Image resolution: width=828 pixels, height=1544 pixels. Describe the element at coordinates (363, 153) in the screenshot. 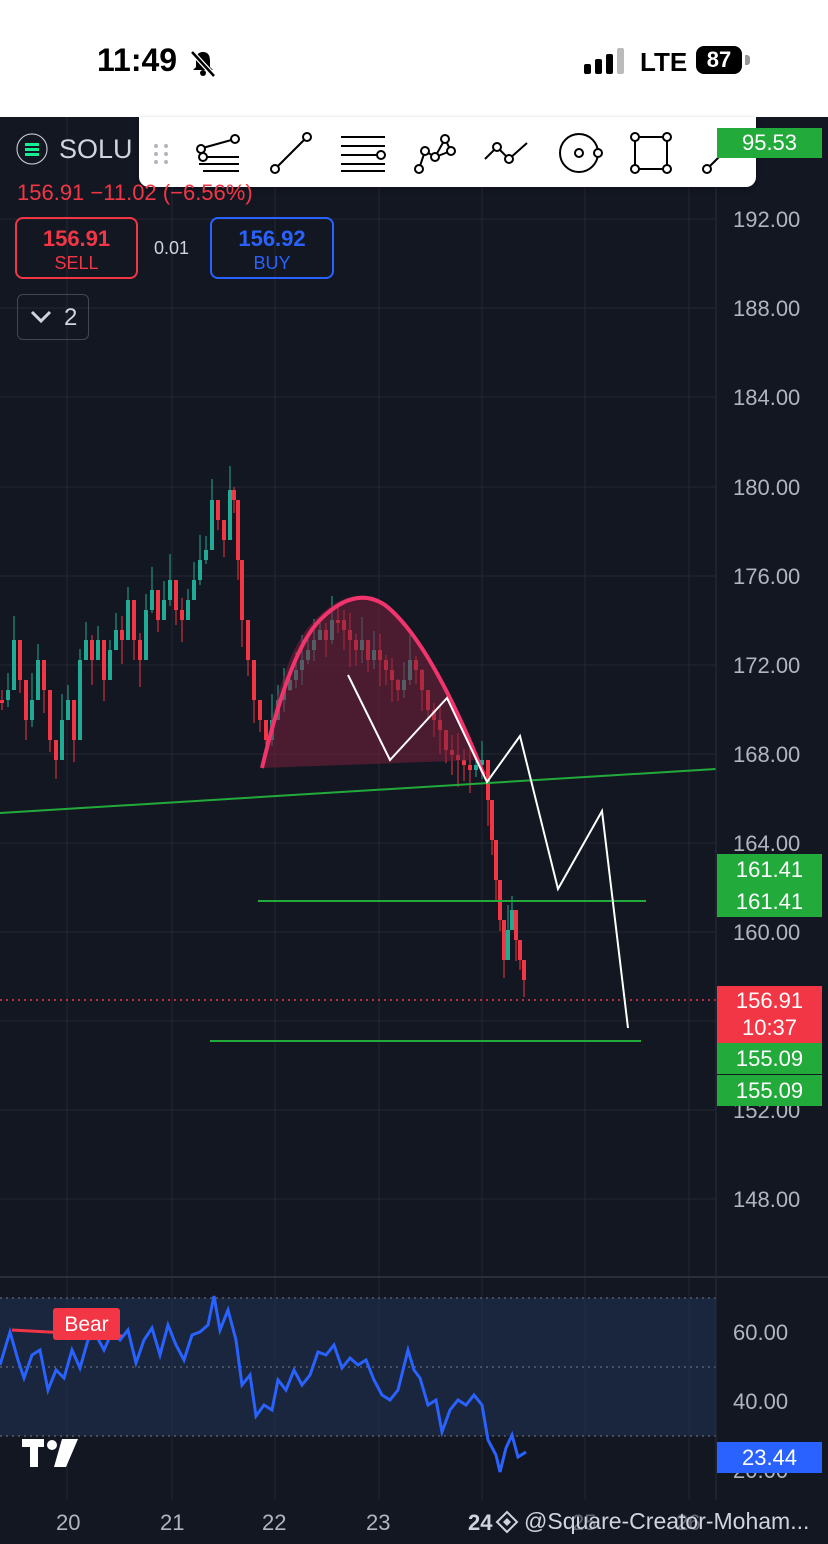

I see `horizontal-lines-icon` at that location.